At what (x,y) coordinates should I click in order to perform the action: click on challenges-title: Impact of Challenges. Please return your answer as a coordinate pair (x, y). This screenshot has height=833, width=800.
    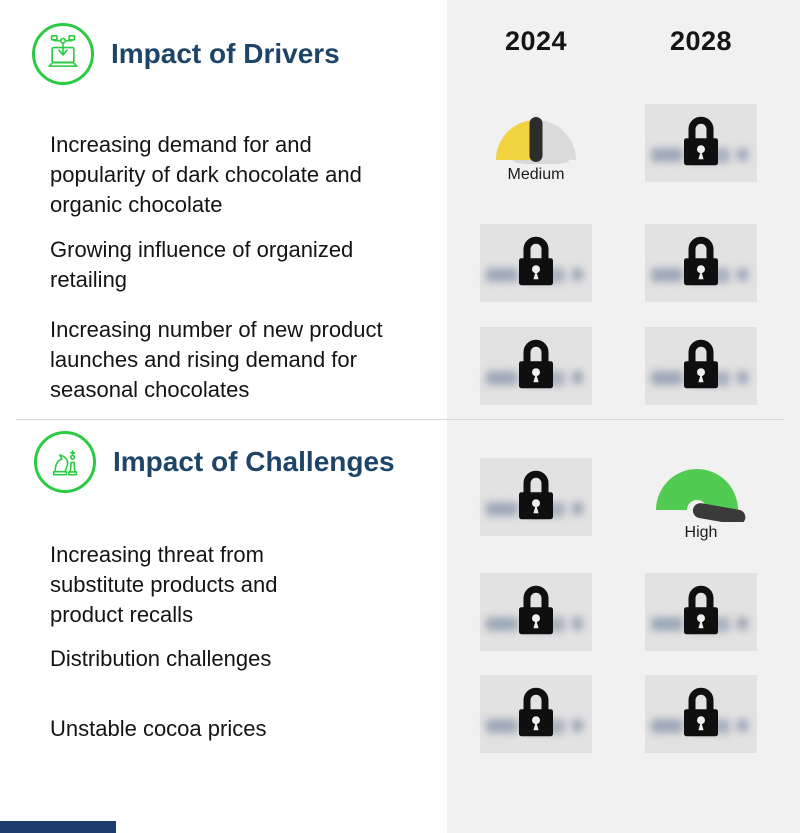
    Looking at the image, I should click on (254, 461).